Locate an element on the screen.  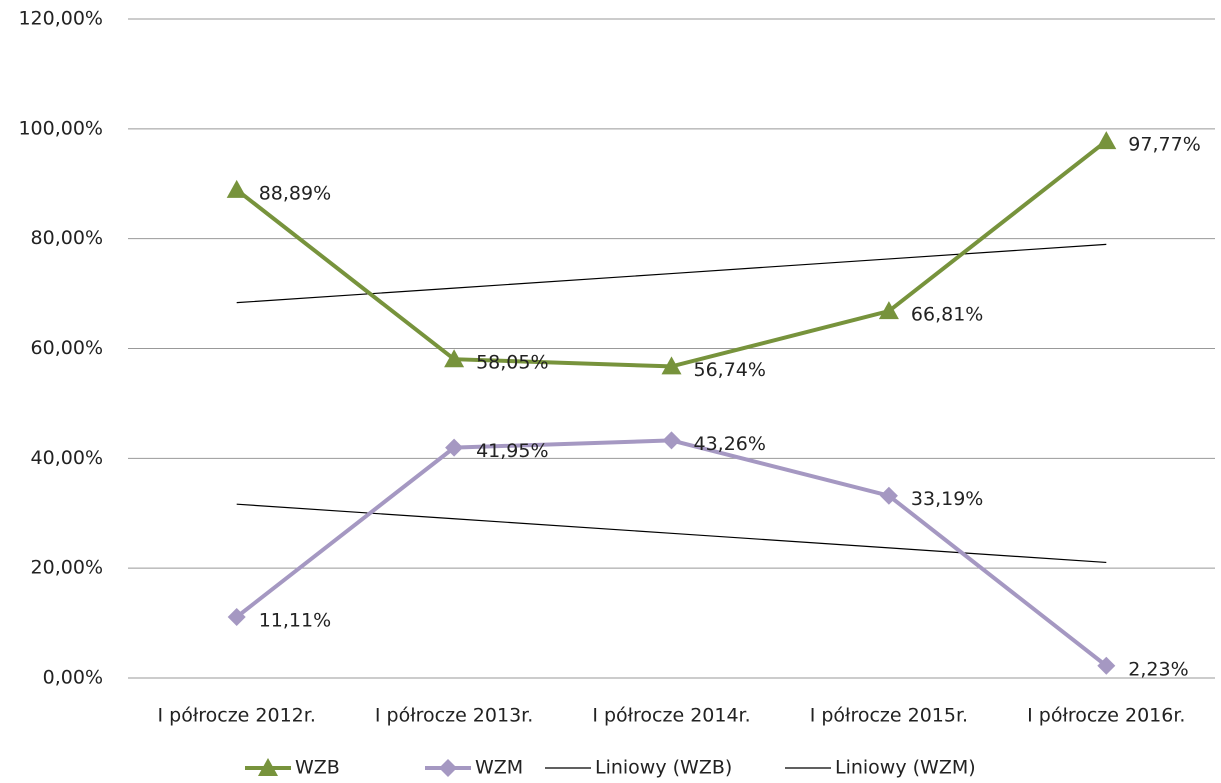
y-tick-label: 60,00% is located at coordinates (67, 348).